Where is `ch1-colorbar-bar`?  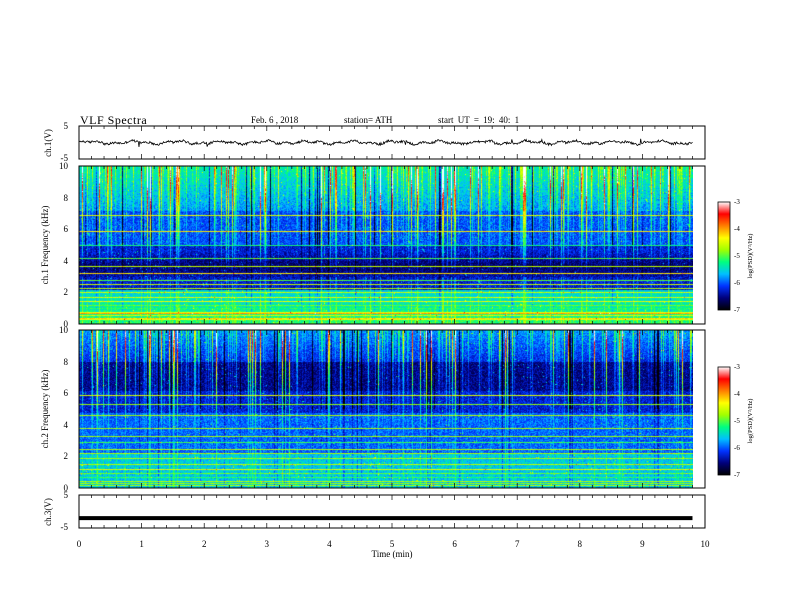 ch1-colorbar-bar is located at coordinates (724, 256).